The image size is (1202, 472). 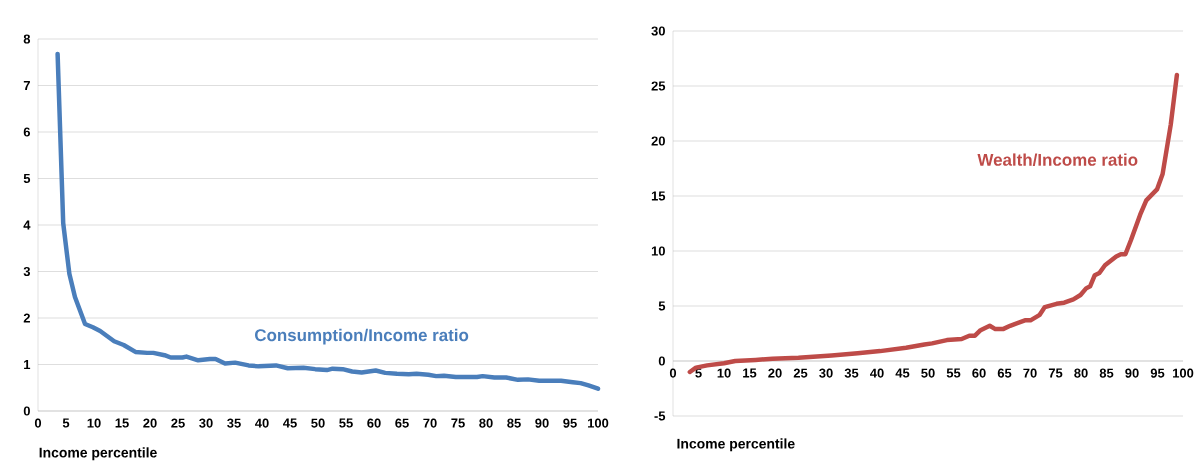 What do you see at coordinates (26, 85) in the screenshot?
I see `y-tick-label: 7` at bounding box center [26, 85].